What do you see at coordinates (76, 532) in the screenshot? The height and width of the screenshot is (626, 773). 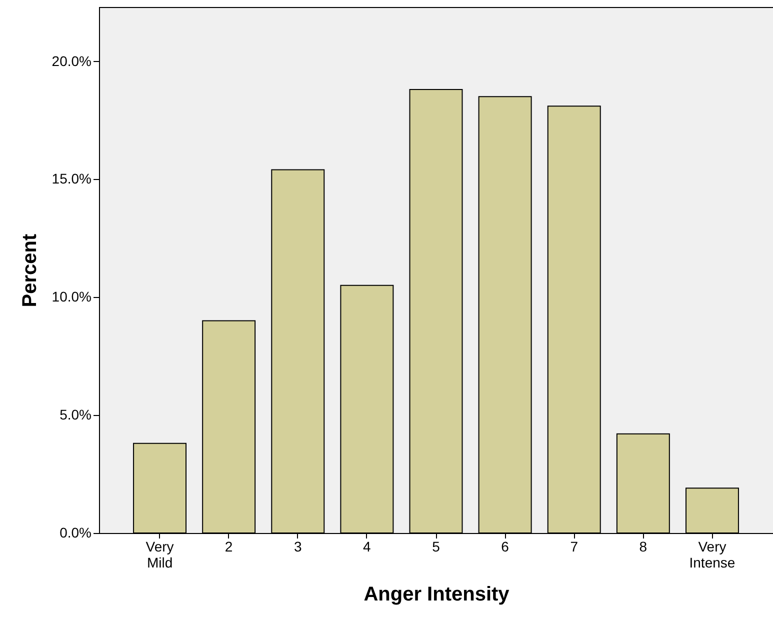 I see `y-tick-label: 0.0%` at bounding box center [76, 532].